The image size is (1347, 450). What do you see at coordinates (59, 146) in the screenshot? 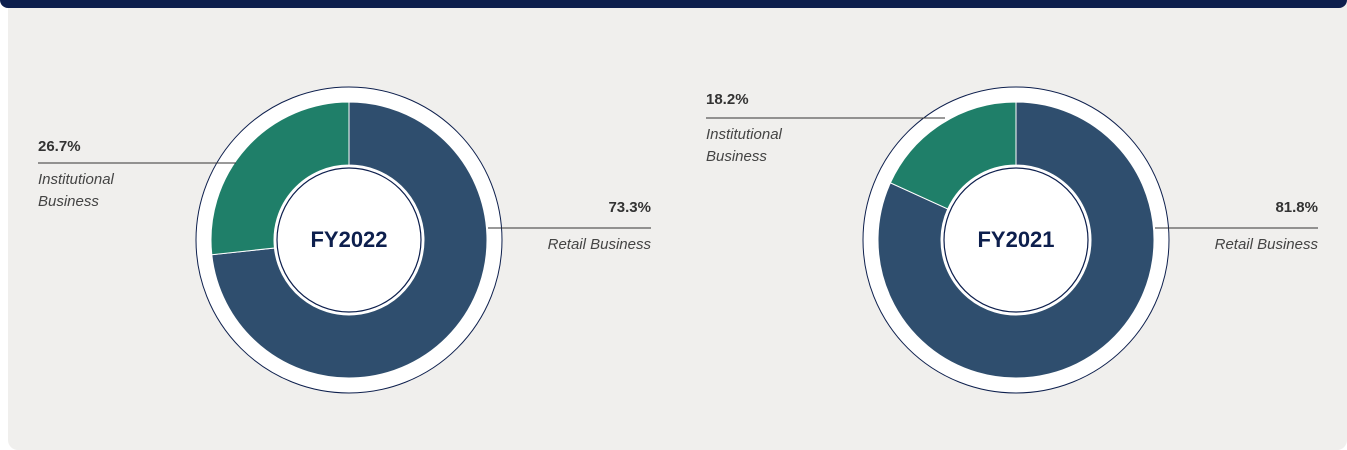
I see `value-label: 26.7%` at bounding box center [59, 146].